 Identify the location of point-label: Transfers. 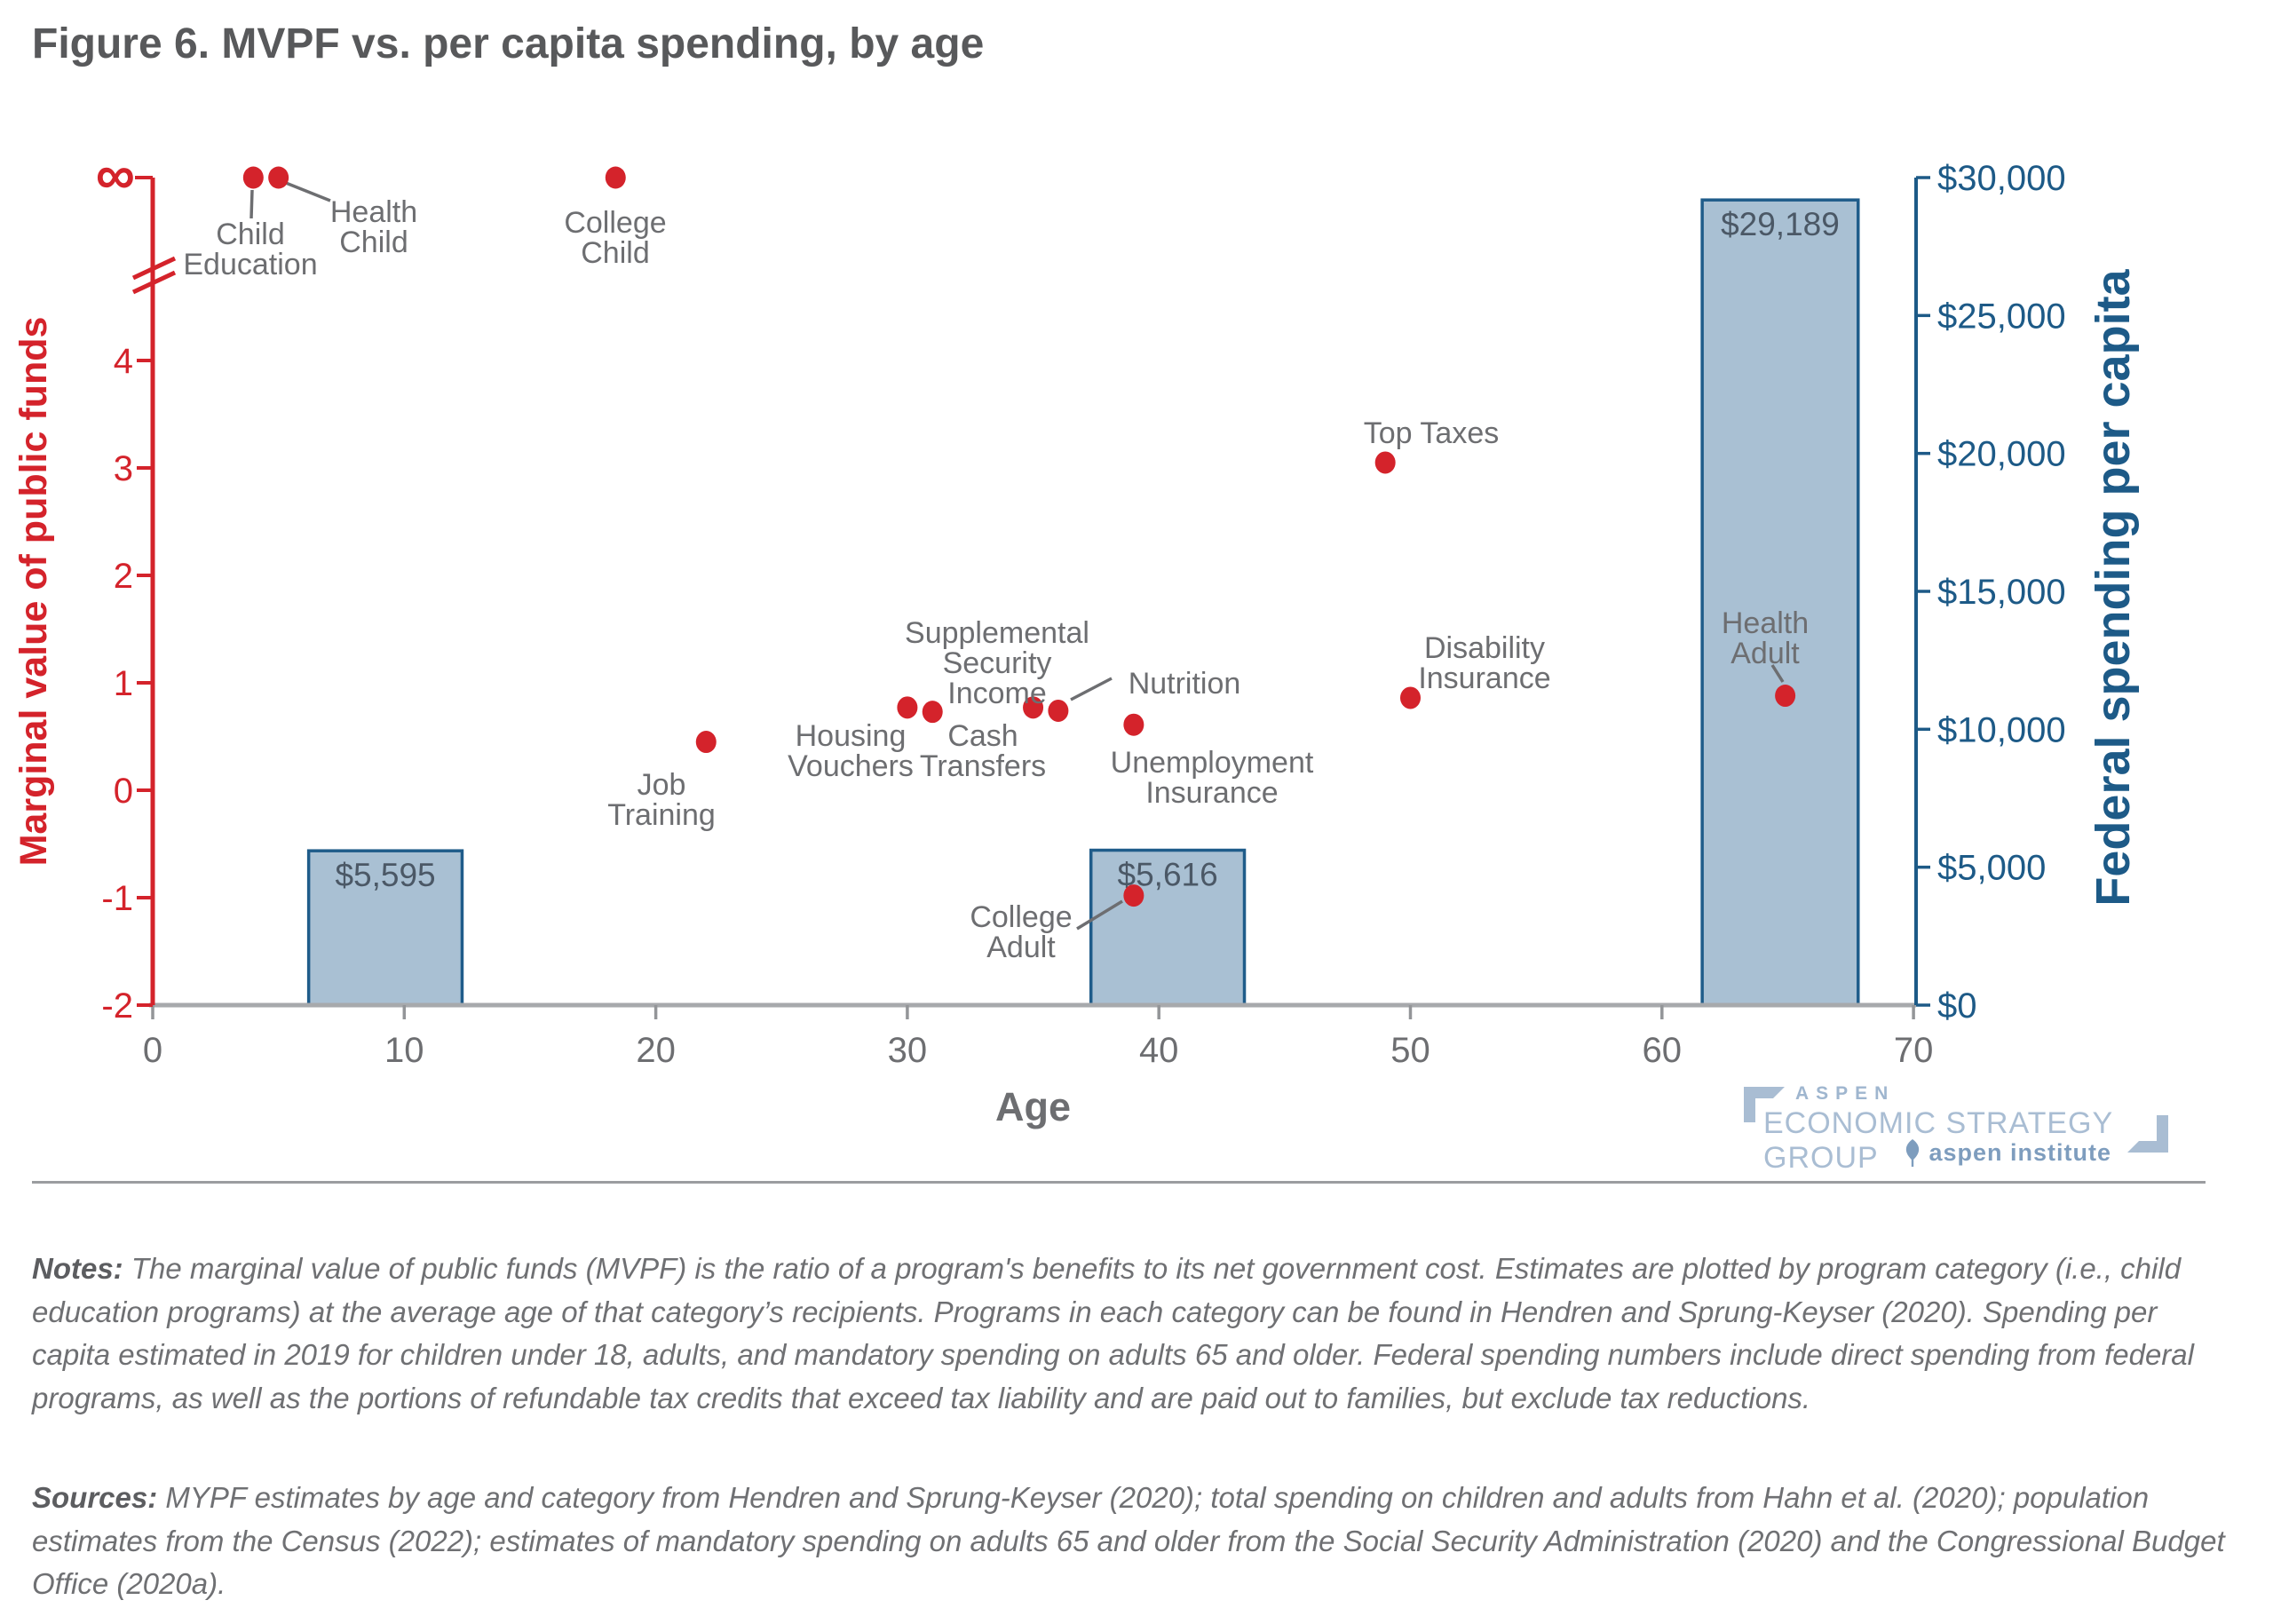
(983, 766).